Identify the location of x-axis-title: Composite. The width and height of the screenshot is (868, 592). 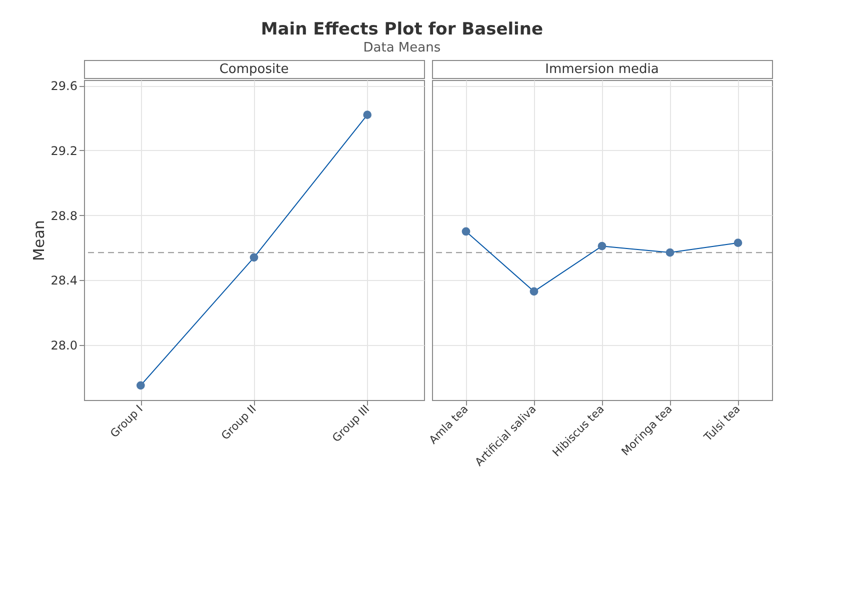
(254, 69).